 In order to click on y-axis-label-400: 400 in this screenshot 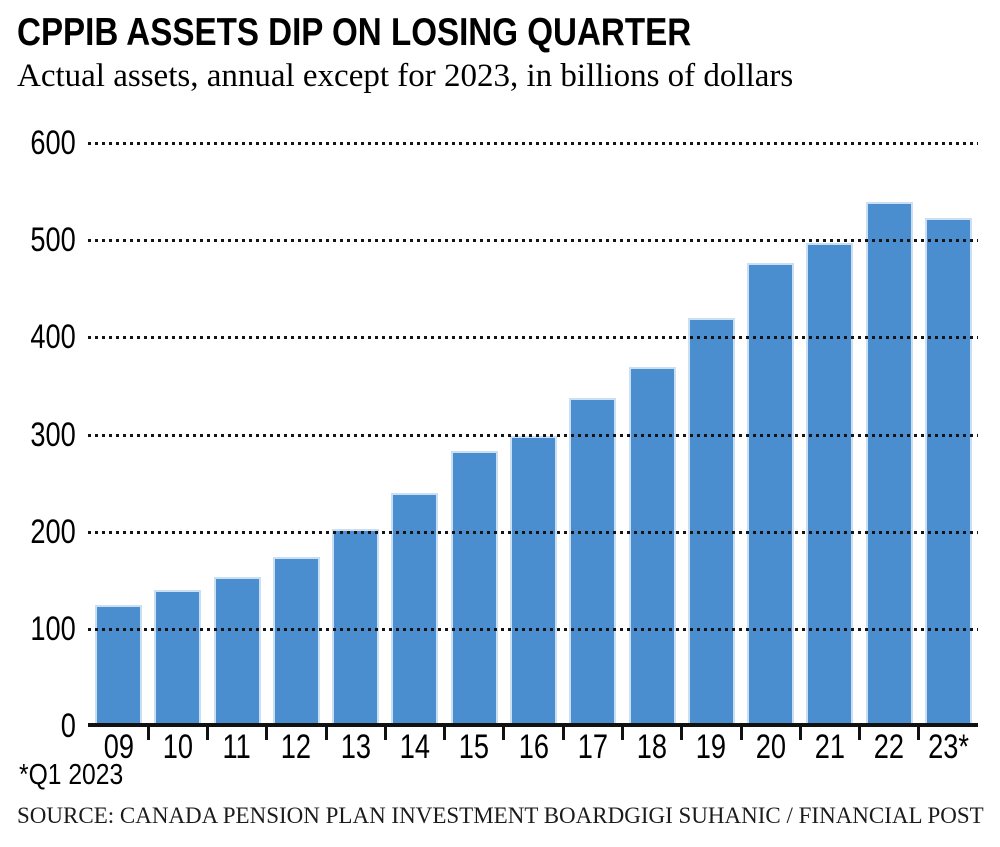, I will do `click(38, 337)`.